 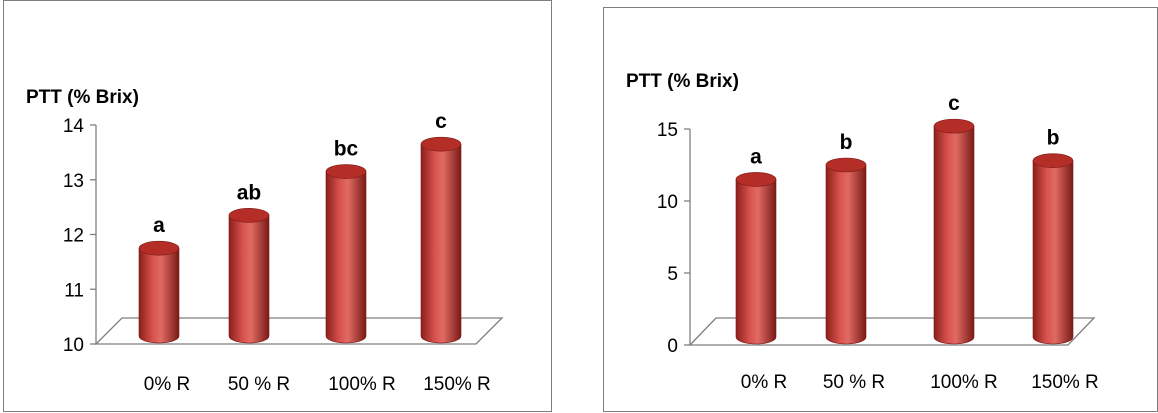 I want to click on y-tick-label: 0, so click(x=672, y=346).